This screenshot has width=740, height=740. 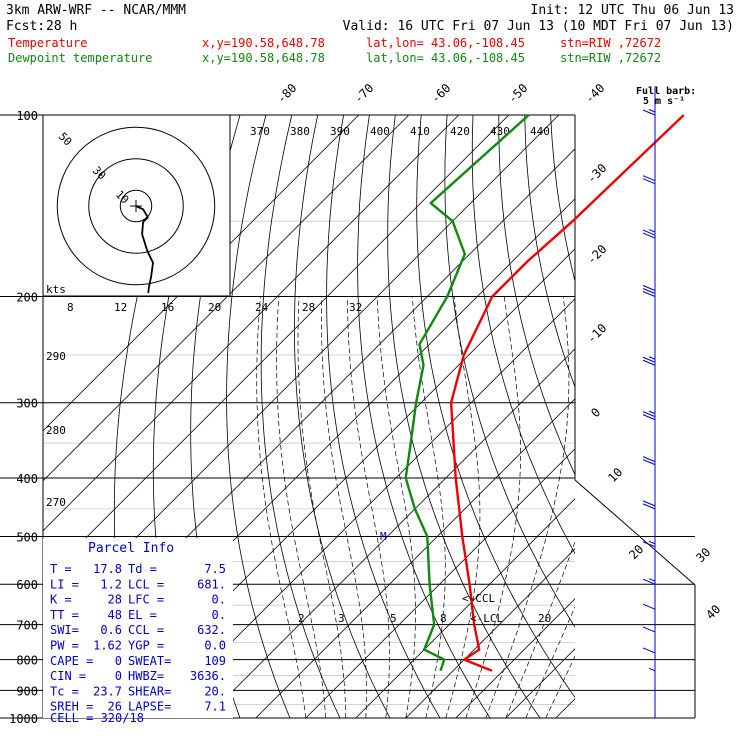 I want to click on isotherm-label-right-30: 30, so click(x=703, y=555).